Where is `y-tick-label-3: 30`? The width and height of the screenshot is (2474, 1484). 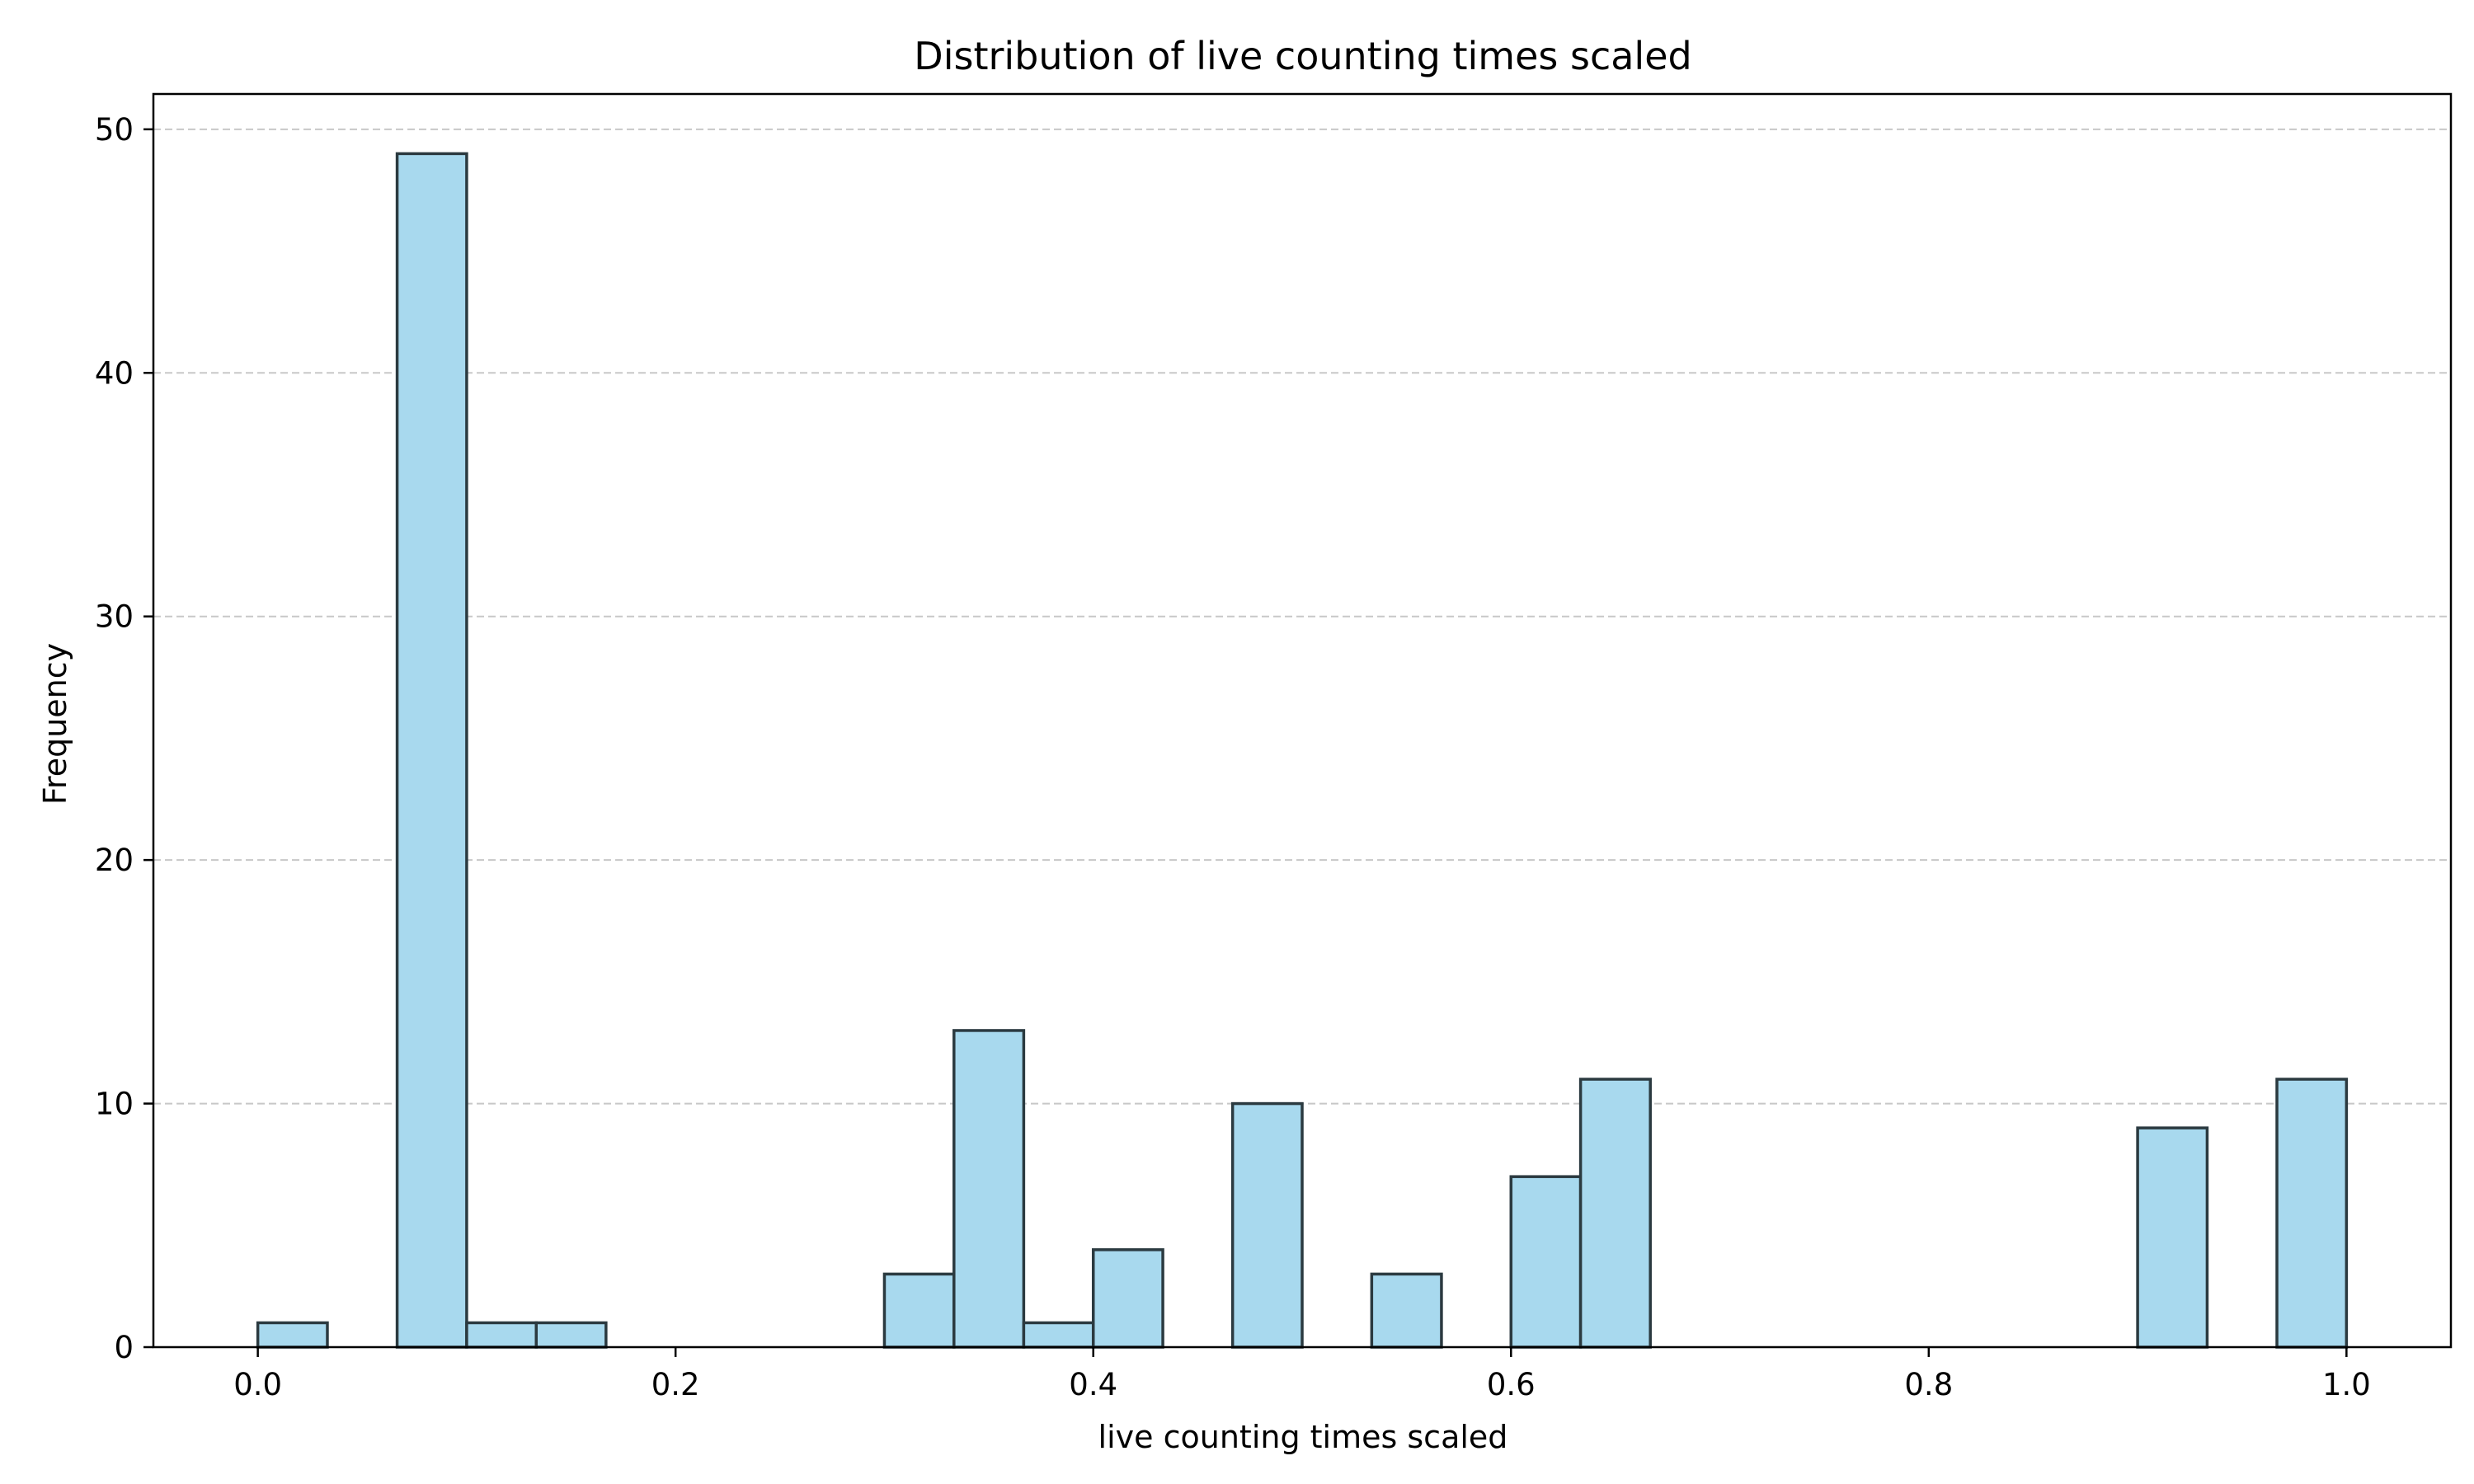
y-tick-label-3: 30 is located at coordinates (114, 617).